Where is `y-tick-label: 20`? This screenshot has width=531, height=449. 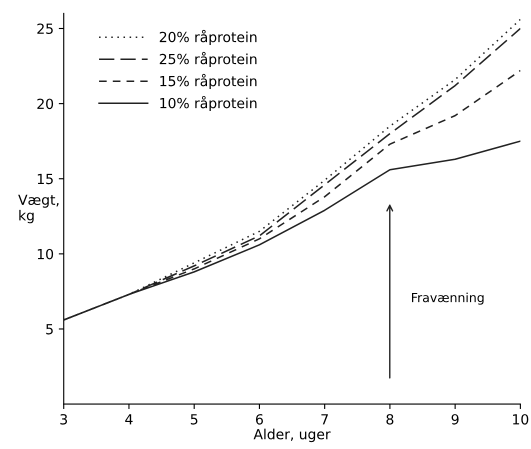
y-tick-label: 20 is located at coordinates (45, 104).